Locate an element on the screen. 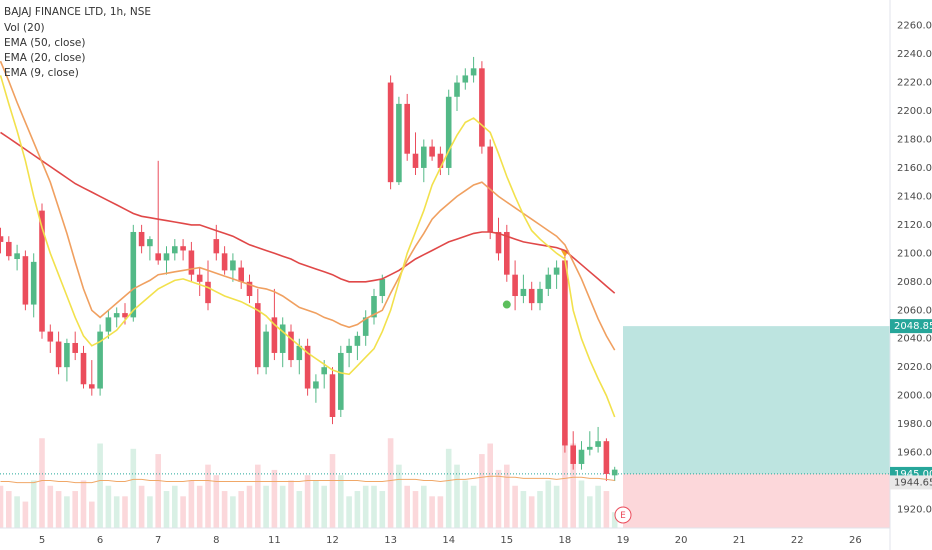 Image resolution: width=932 pixels, height=550 pixels. y-tick-label: 2040.00 is located at coordinates (914, 339).